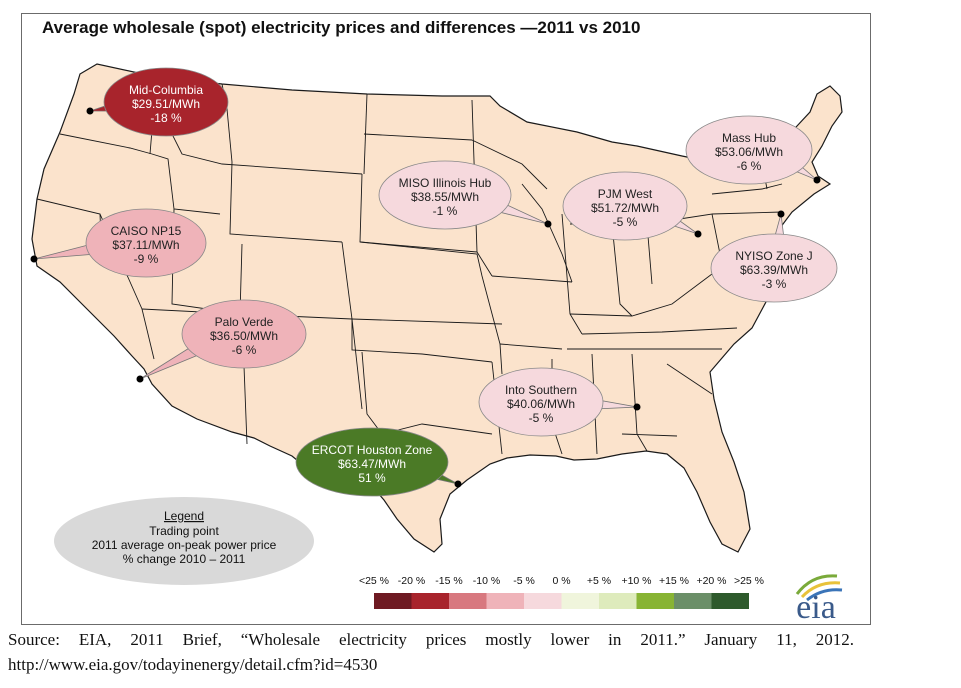  What do you see at coordinates (599, 581) in the screenshot?
I see `scale-label: +5 %` at bounding box center [599, 581].